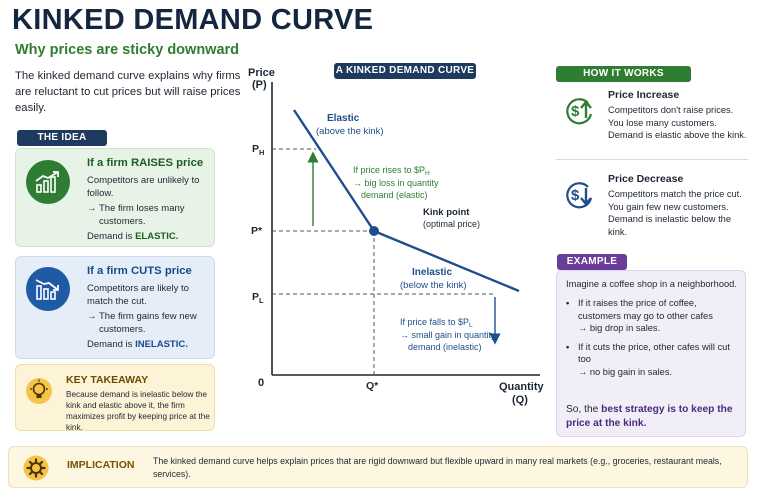  What do you see at coordinates (143, 187) in the screenshot?
I see `raise-card-text: Competitors are unlikely to follow.` at bounding box center [143, 187].